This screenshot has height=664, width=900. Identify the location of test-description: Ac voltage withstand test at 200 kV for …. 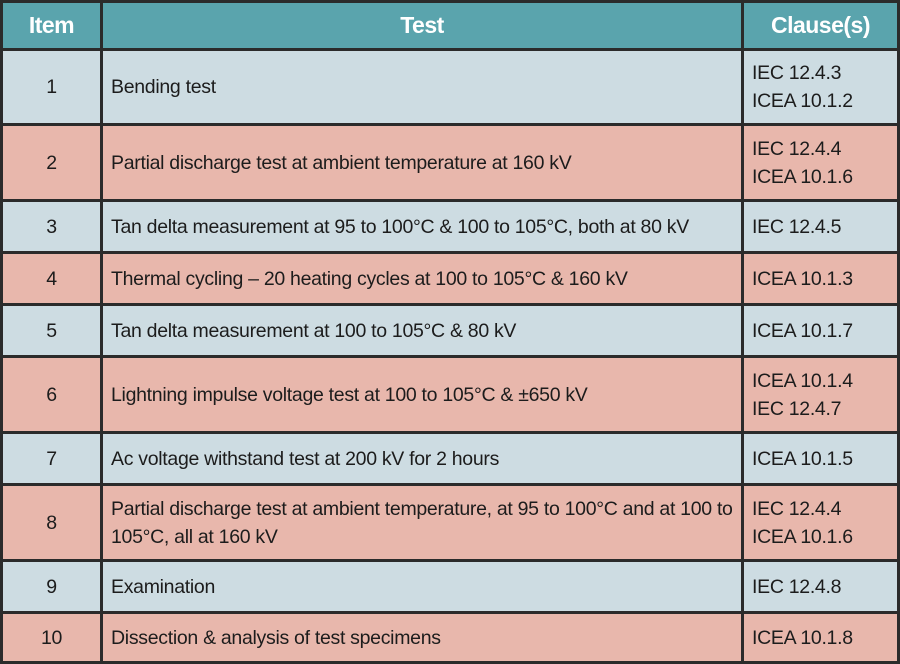
(422, 458).